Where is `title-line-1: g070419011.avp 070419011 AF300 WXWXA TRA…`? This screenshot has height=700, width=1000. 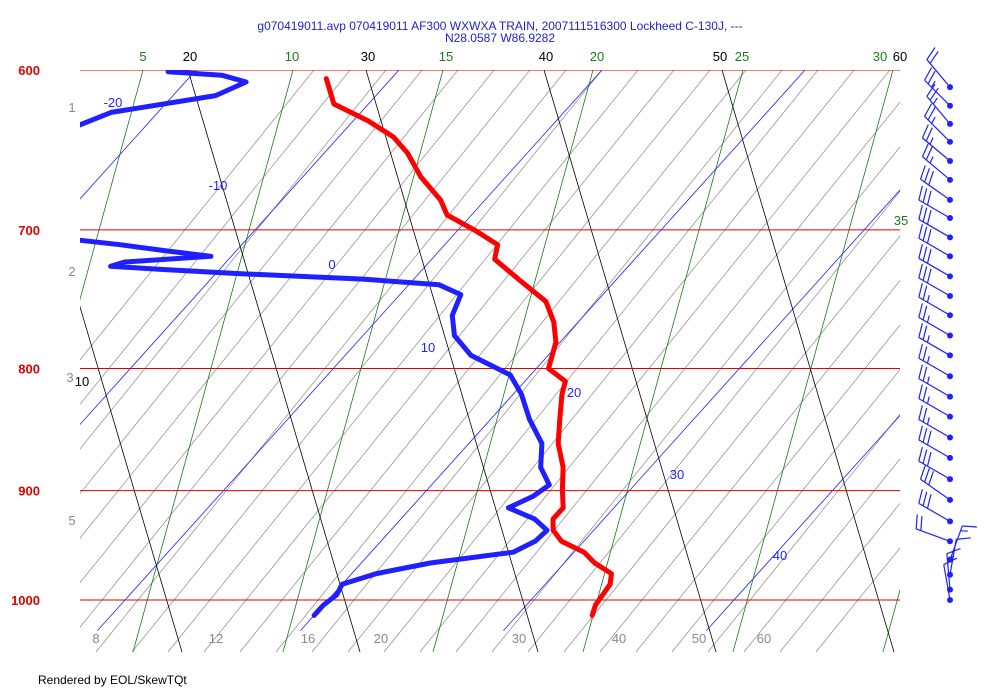 title-line-1: g070419011.avp 070419011 AF300 WXWXA TRA… is located at coordinates (500, 26).